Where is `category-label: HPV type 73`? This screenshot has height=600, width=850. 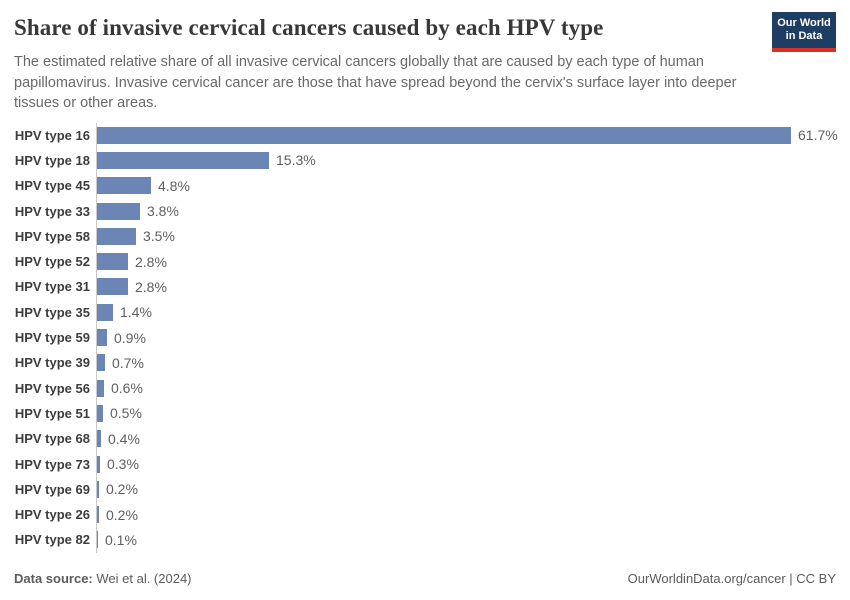 category-label: HPV type 73 is located at coordinates (52, 464).